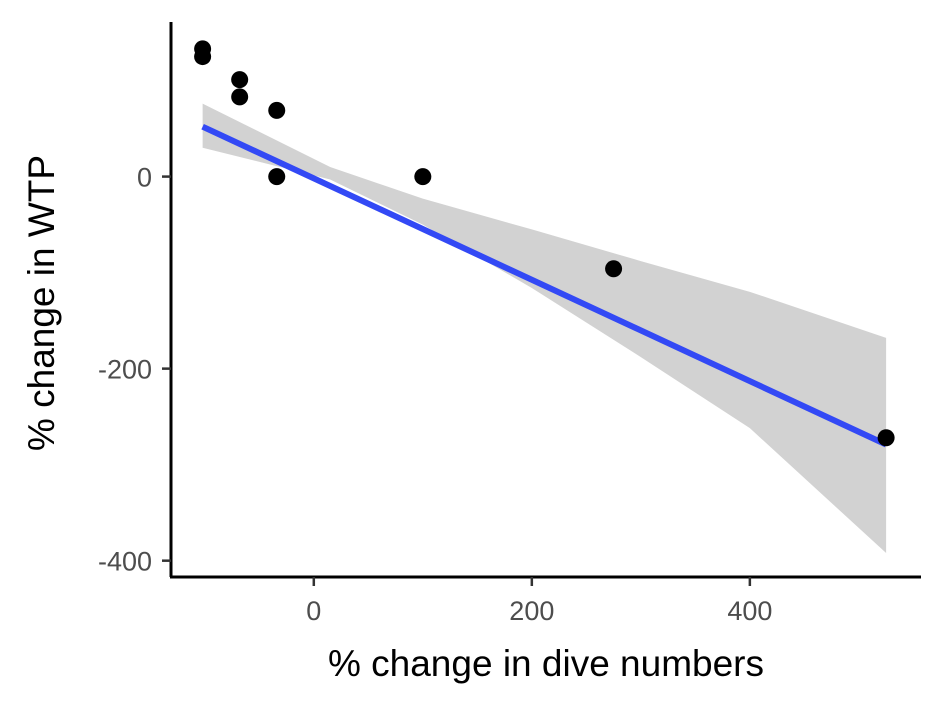 This screenshot has height=708, width=944. I want to click on x-tick-label: 400, so click(749, 611).